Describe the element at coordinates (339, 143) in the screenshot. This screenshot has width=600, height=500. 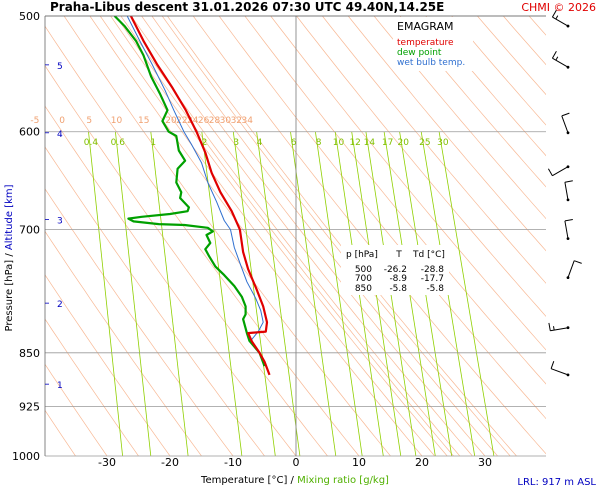
I see `mixing-ratio-label: 10` at that location.